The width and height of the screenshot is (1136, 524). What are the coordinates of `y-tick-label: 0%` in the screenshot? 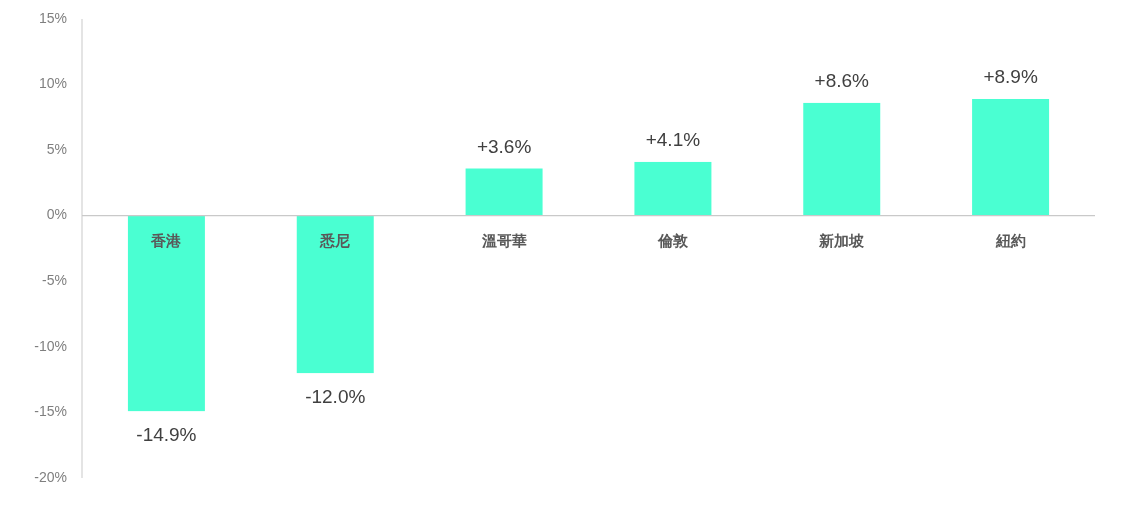 It's located at (56, 214).